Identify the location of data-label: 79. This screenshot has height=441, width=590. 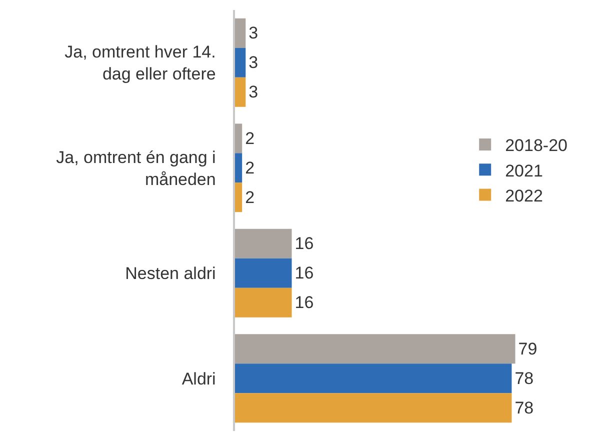
(528, 348).